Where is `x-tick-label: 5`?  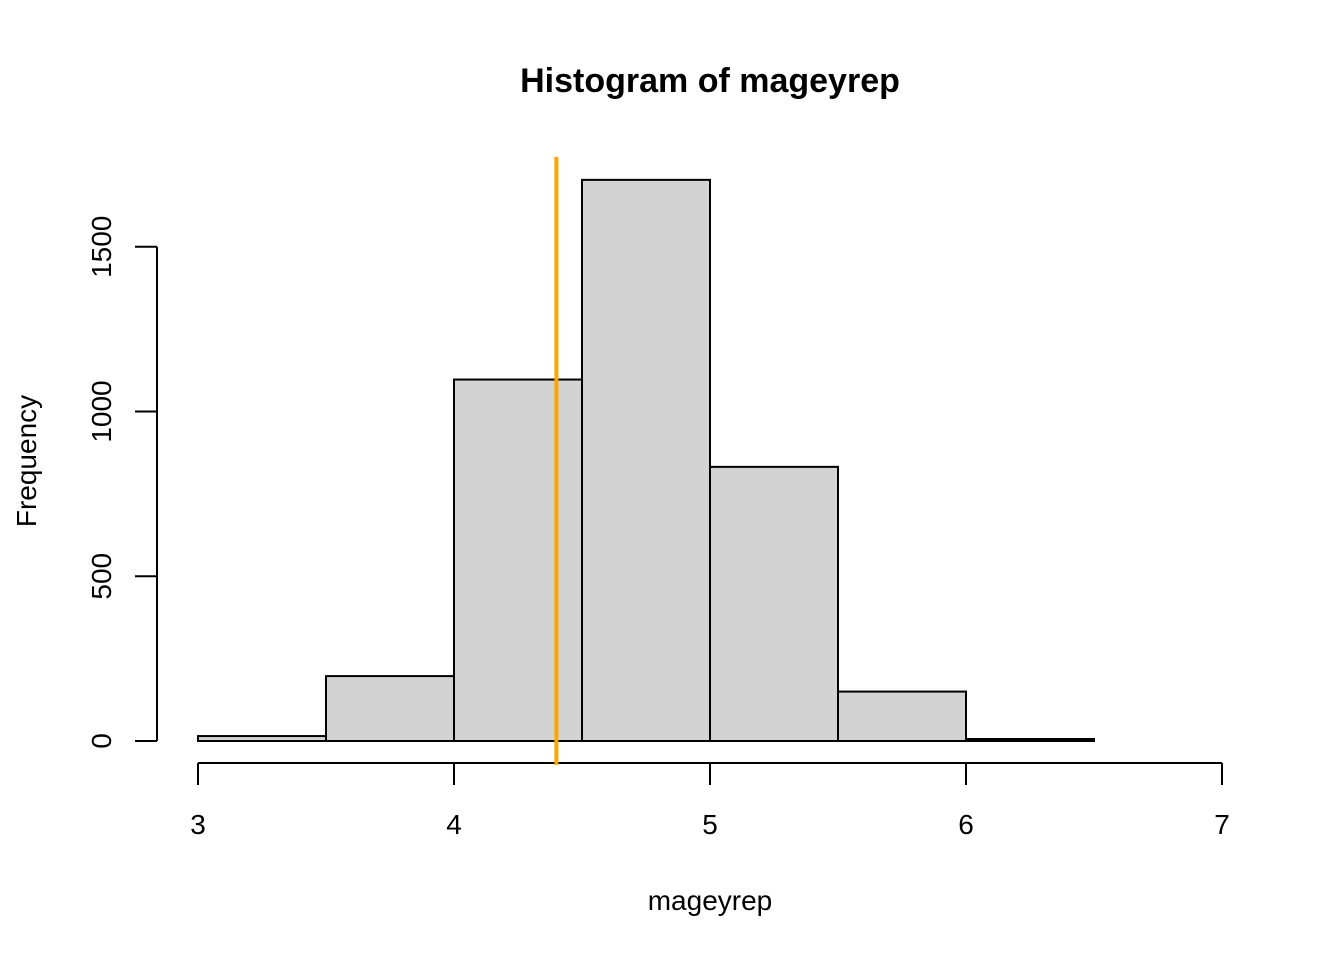
x-tick-label: 5 is located at coordinates (710, 824).